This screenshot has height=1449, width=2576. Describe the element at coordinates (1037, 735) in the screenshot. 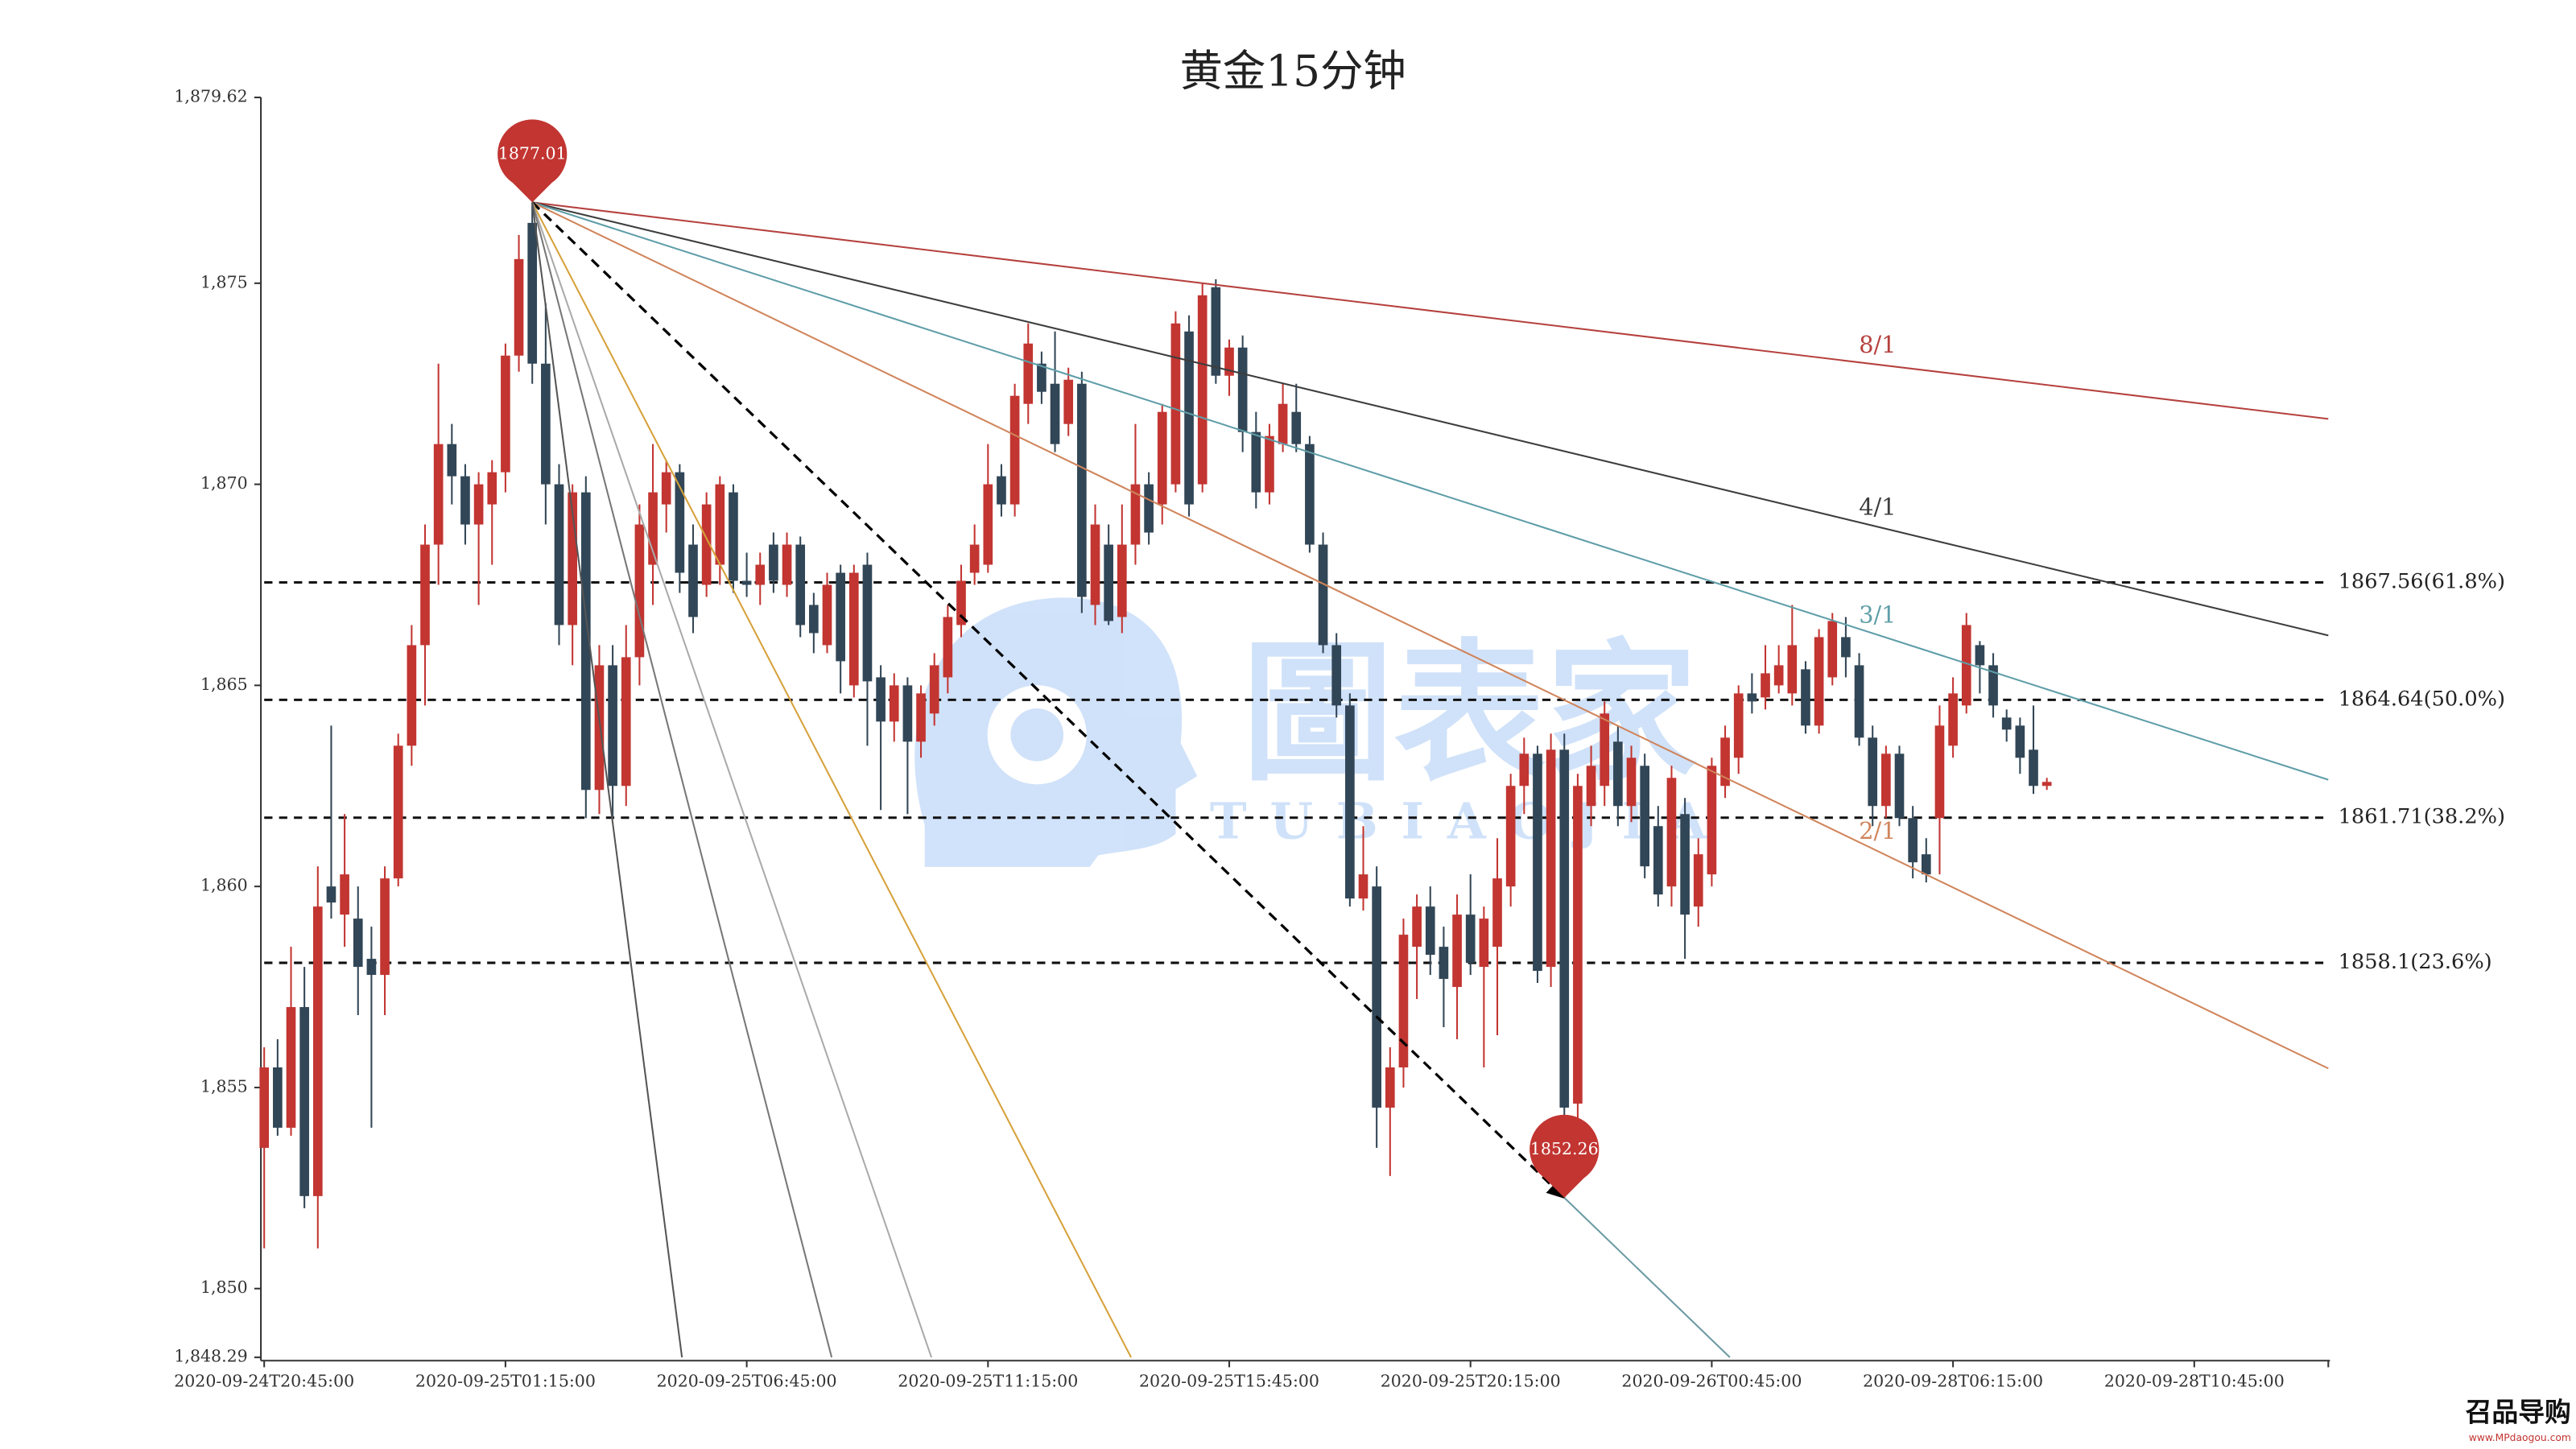

I see `watermark-logo-hole` at that location.